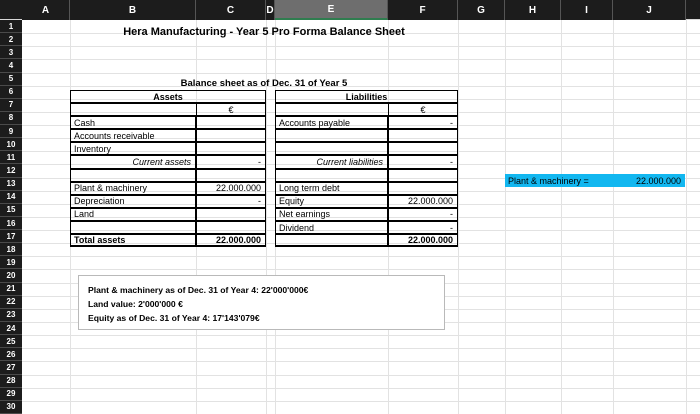  Describe the element at coordinates (11, 342) in the screenshot. I see `row-header-25: 25` at that location.